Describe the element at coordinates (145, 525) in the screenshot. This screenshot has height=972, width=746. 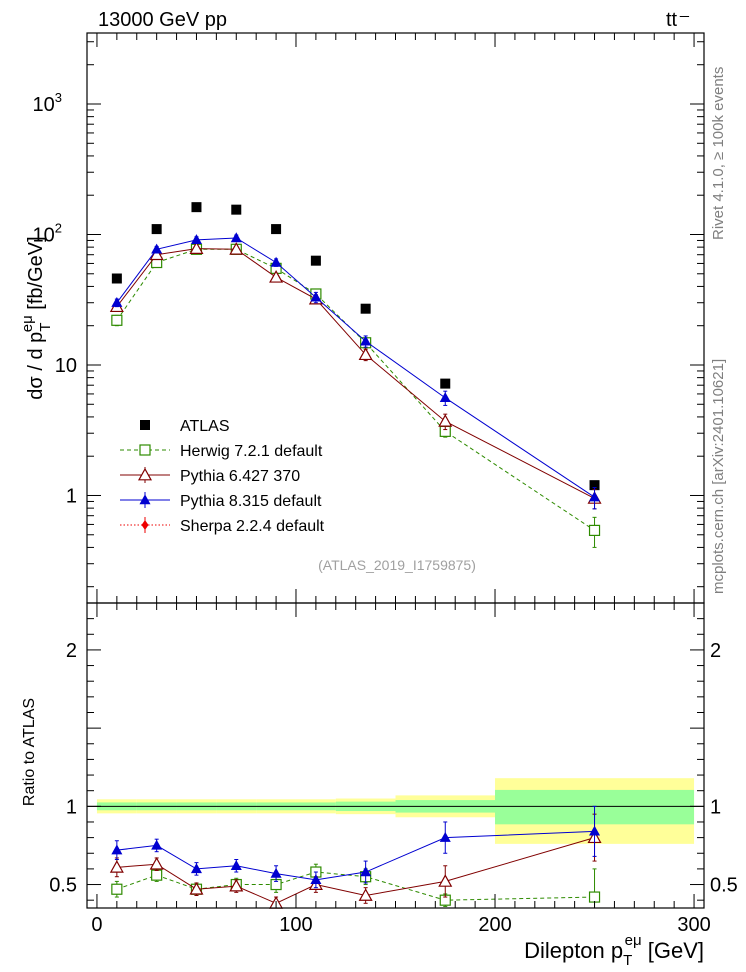
I see `legend-marker-sherpa` at that location.